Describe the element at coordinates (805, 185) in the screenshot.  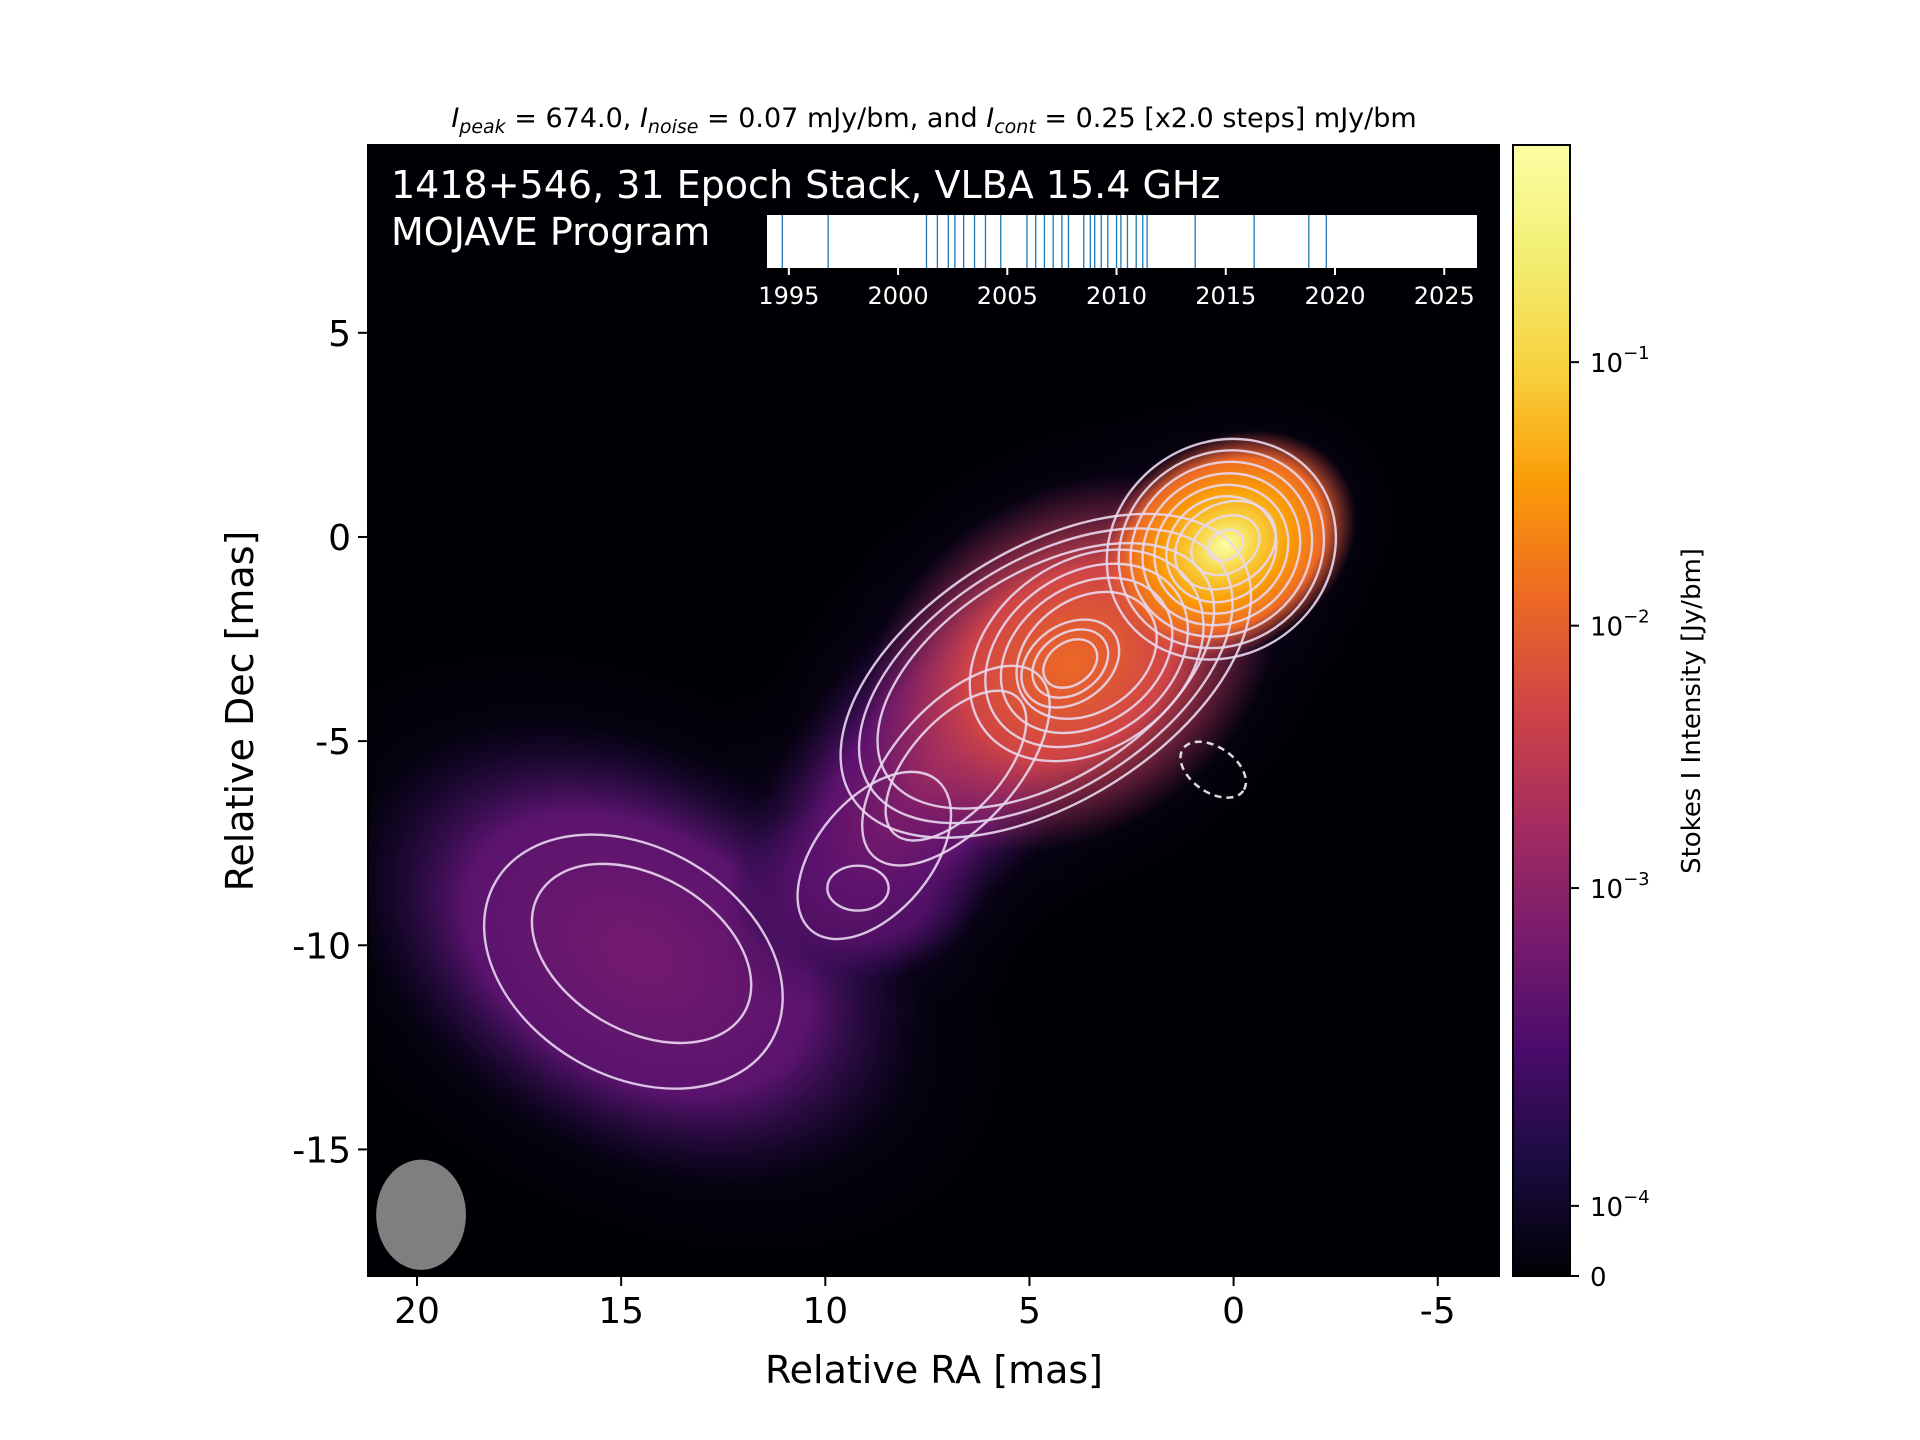
I see `chart-title: 1418+546, 31 Epoch Stack, VLBA 15.4 GHz` at that location.